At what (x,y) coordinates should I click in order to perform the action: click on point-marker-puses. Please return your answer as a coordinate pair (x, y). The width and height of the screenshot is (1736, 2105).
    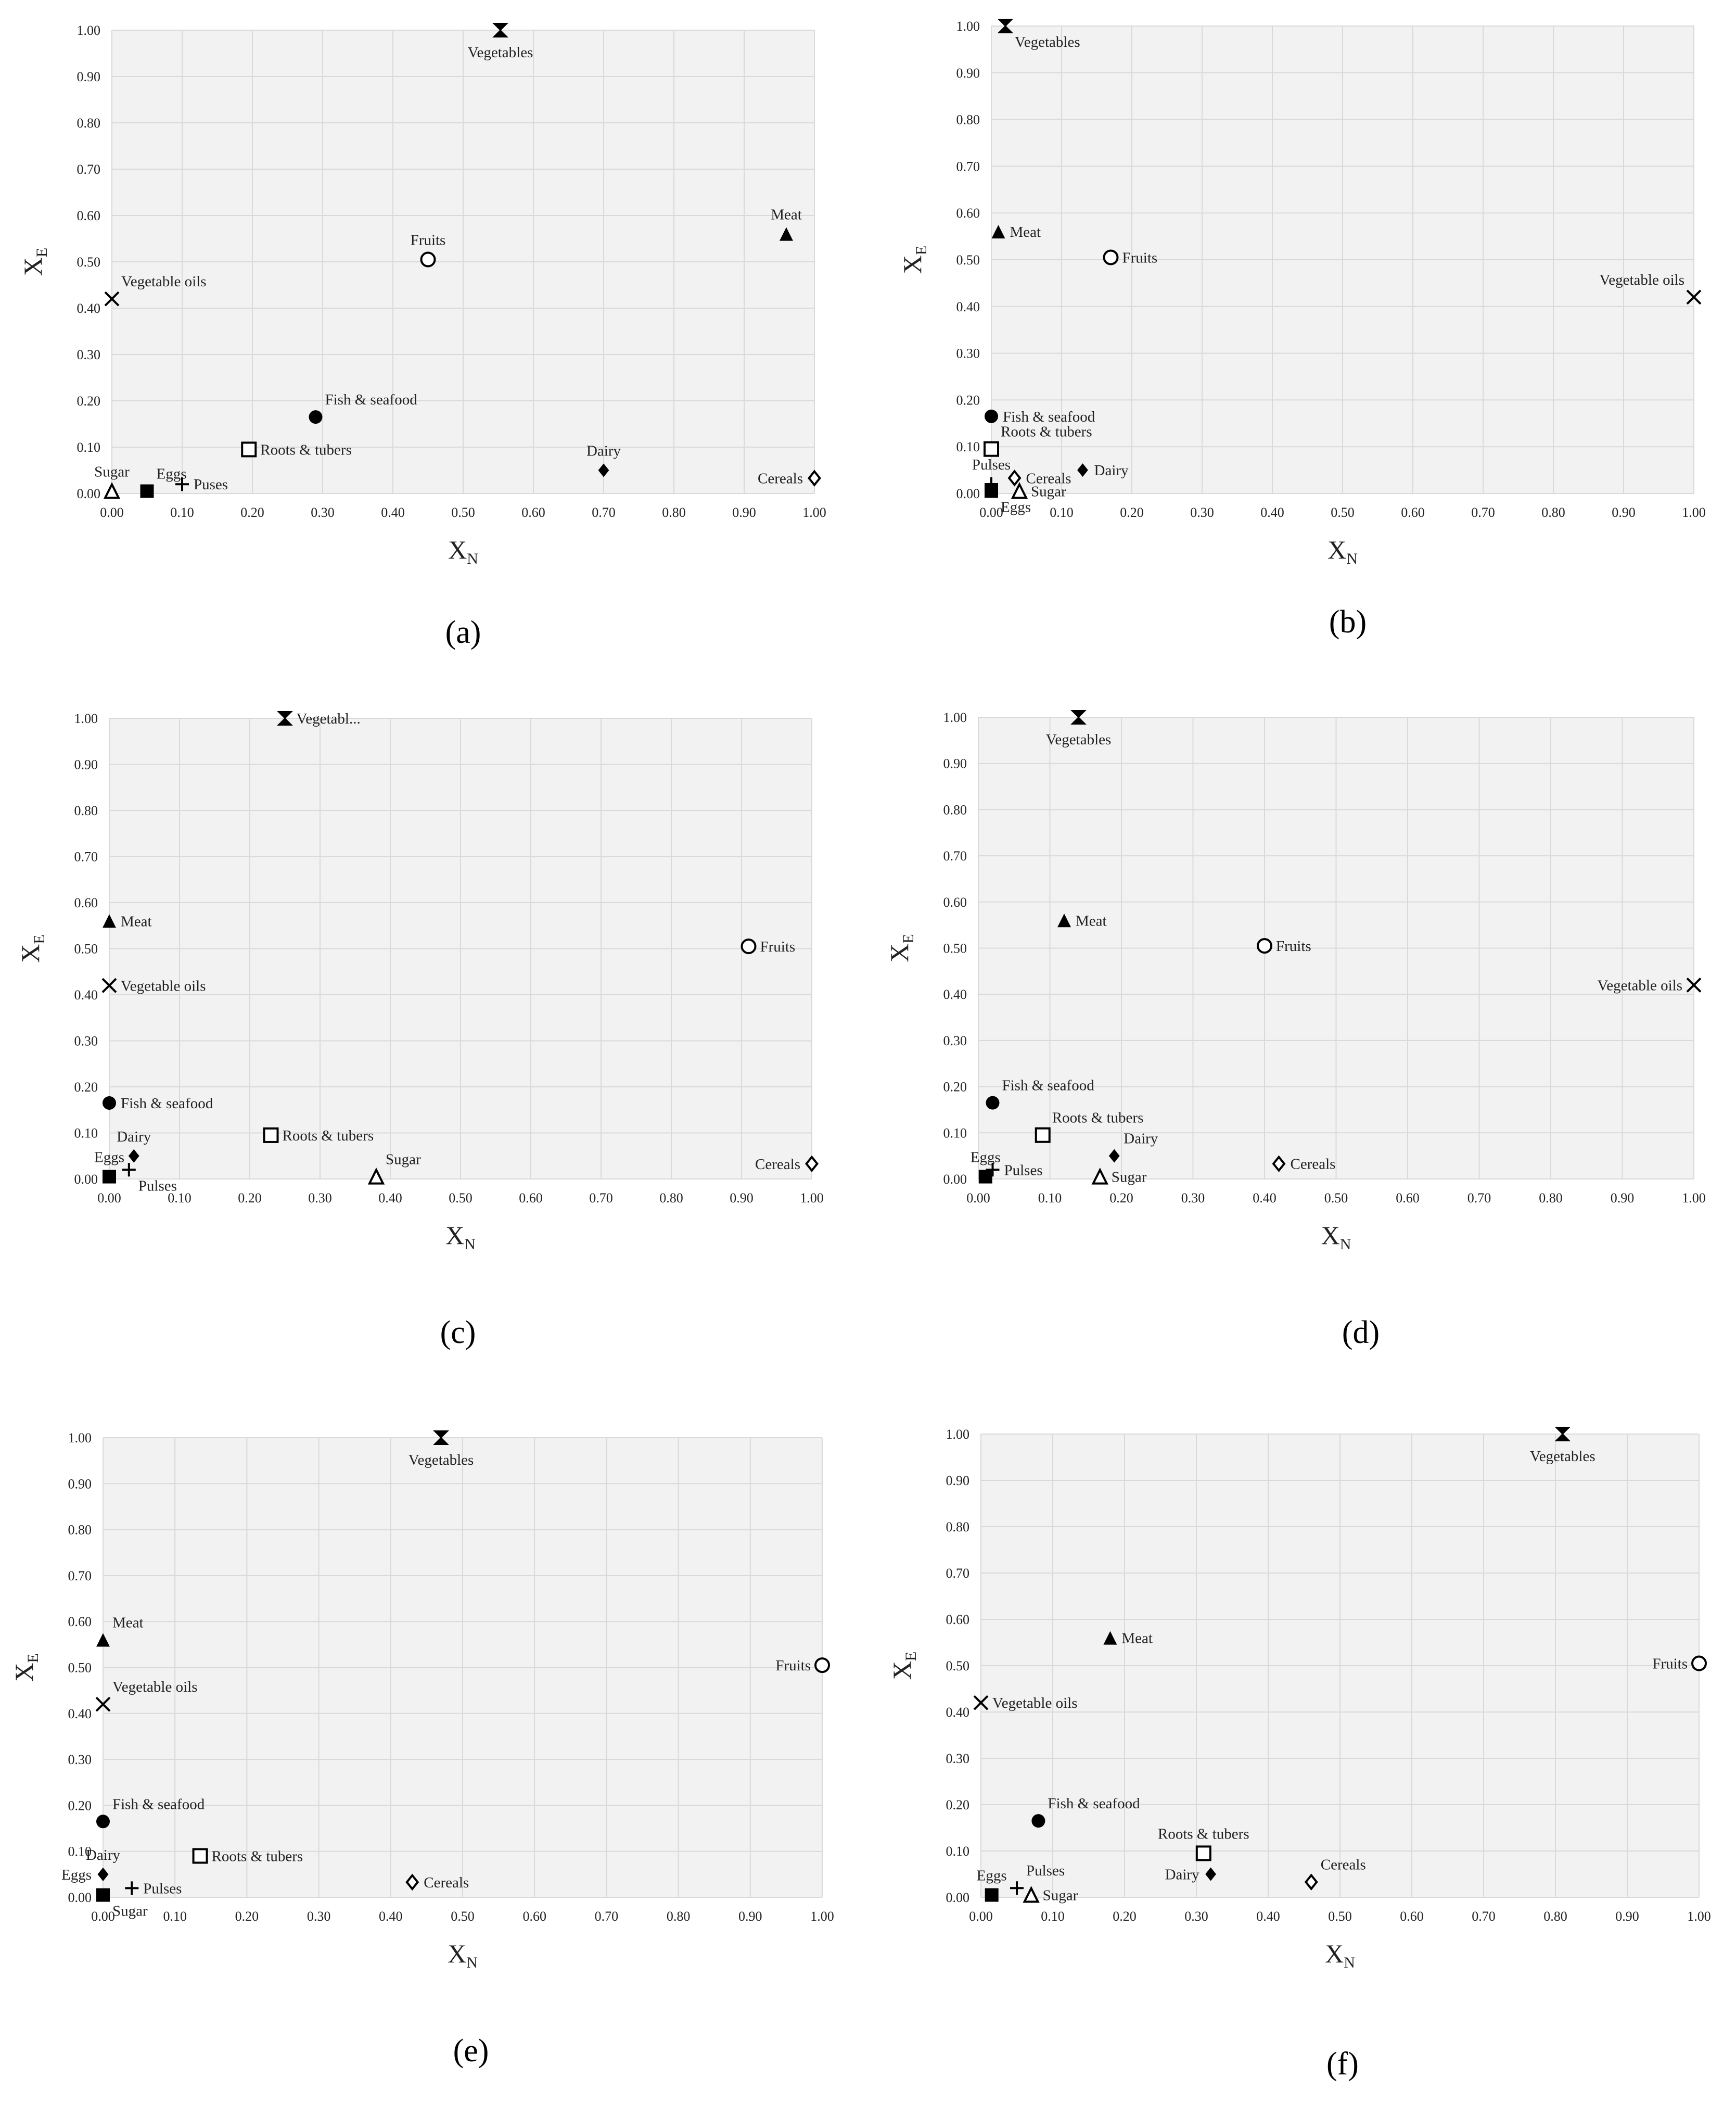
    Looking at the image, I should click on (182, 484).